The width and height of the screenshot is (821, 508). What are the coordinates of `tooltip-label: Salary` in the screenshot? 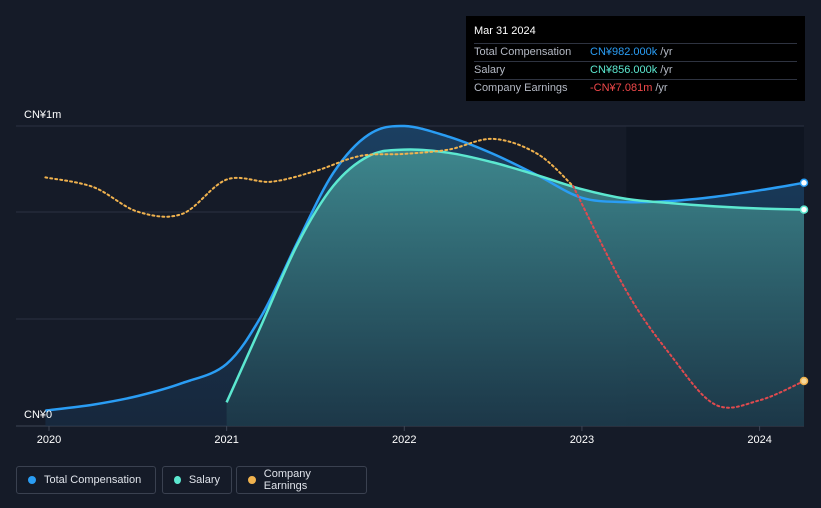 It's located at (490, 70).